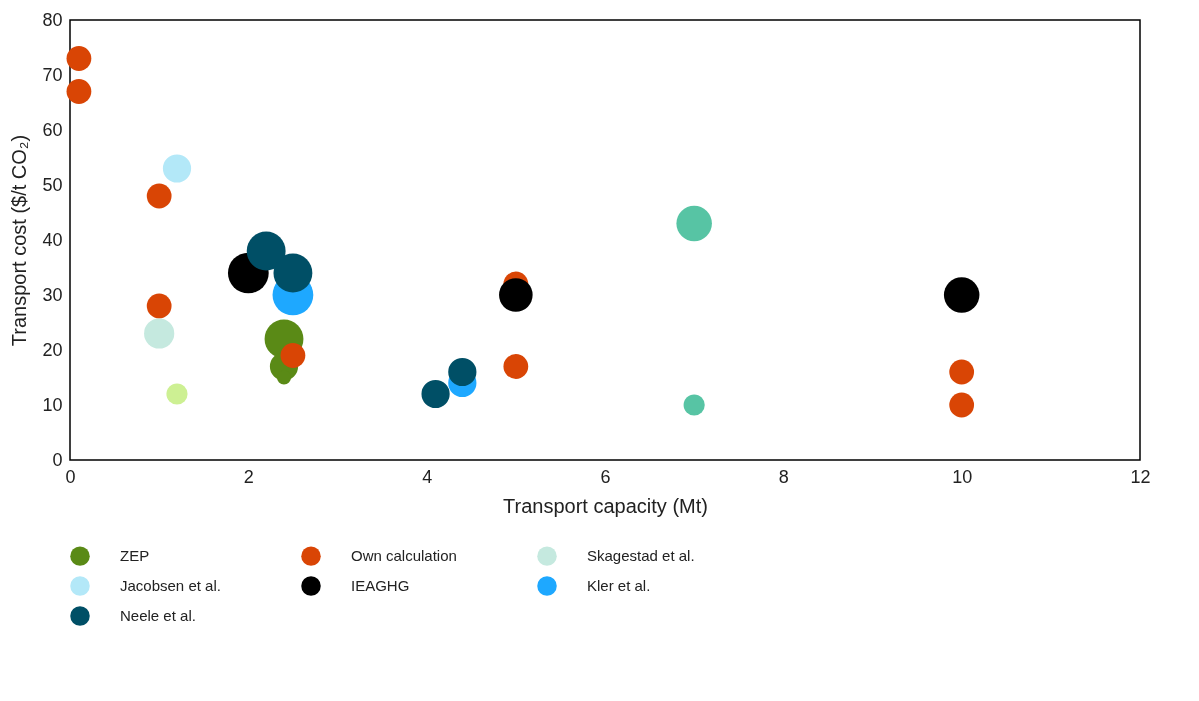 The image size is (1199, 701). I want to click on y-tick-label: 20, so click(52, 349).